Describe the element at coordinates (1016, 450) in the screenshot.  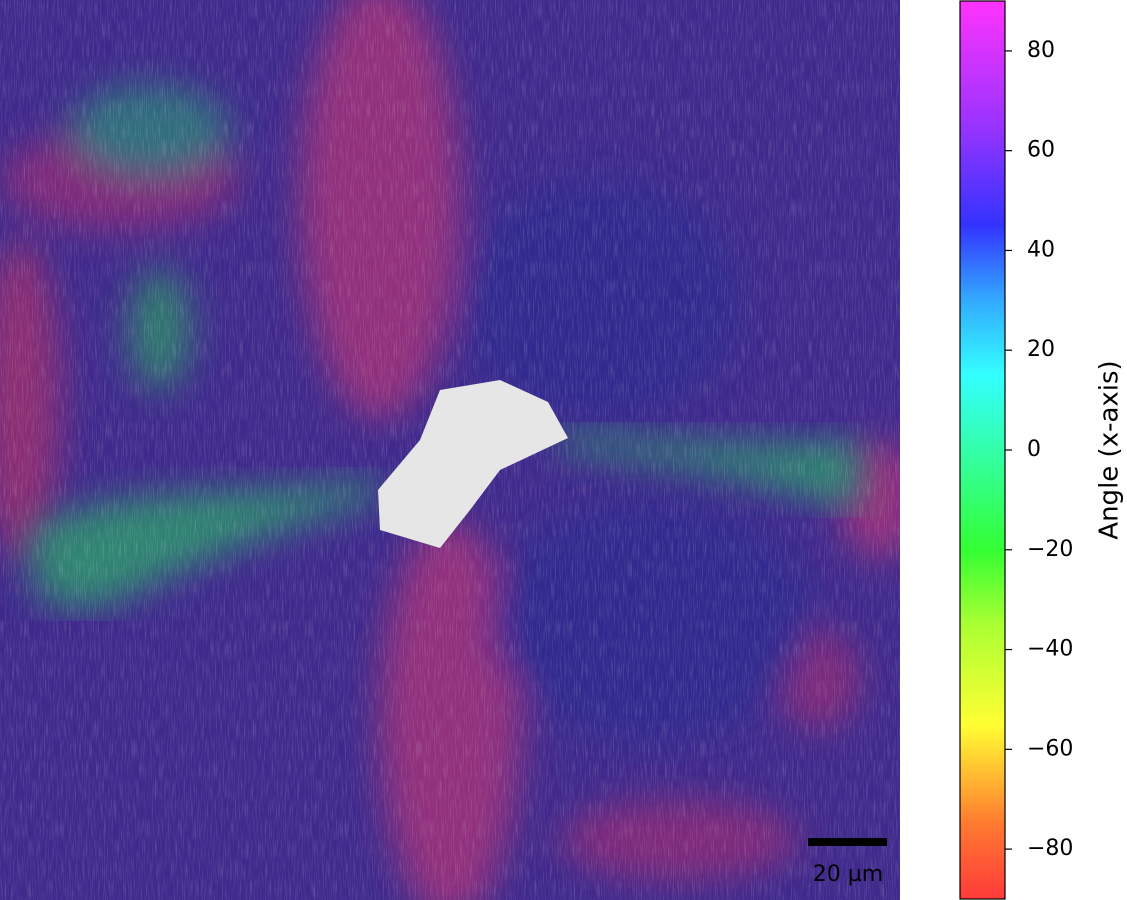
I see `colorbar: −80 −60 −40 −20 0 20 40 60 80` at that location.